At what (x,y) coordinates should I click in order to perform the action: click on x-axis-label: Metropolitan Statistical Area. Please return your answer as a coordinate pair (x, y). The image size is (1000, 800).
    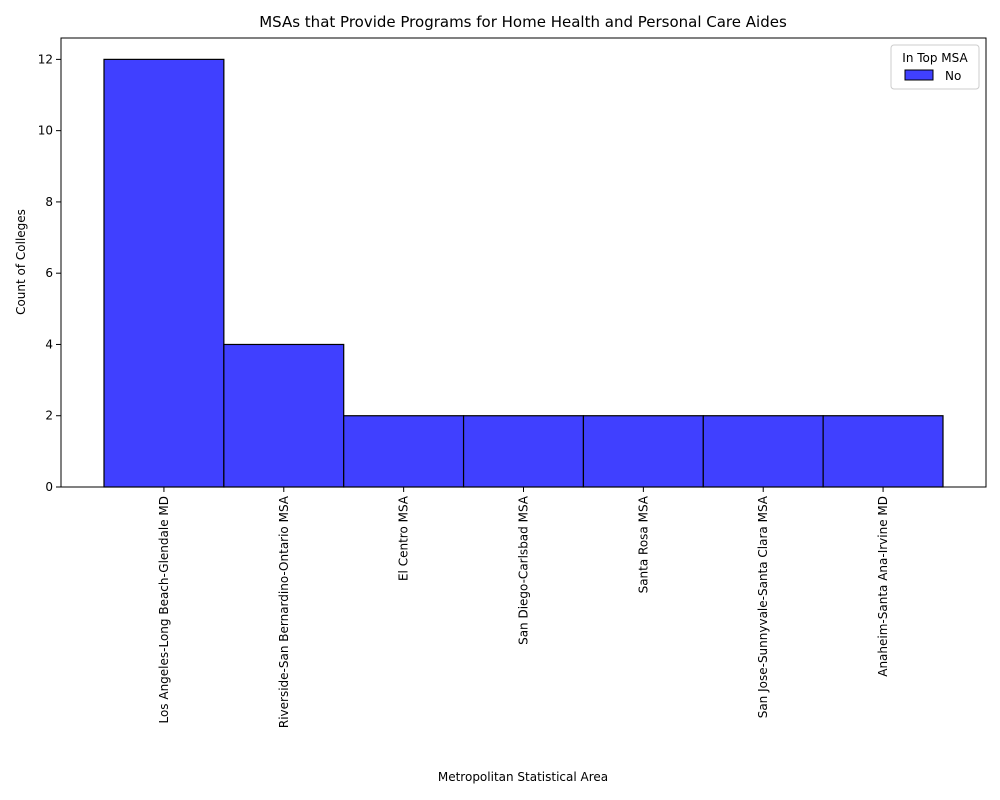
    Looking at the image, I should click on (523, 777).